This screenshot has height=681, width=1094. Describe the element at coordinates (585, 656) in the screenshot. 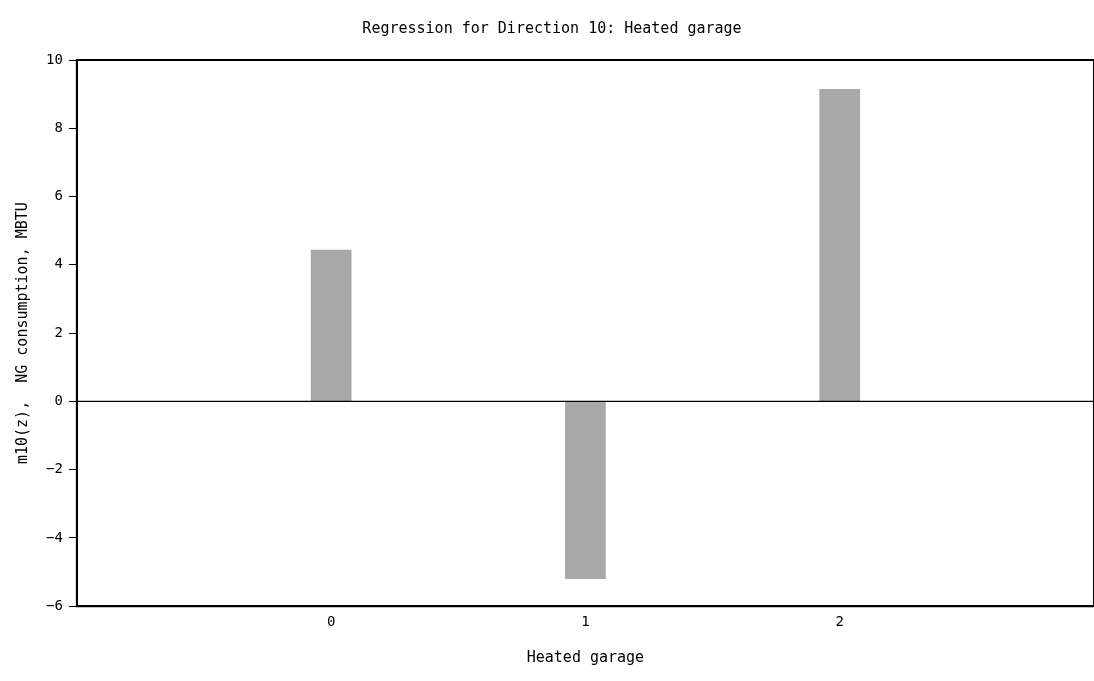

I see `x-axis-title: Heated garage` at that location.